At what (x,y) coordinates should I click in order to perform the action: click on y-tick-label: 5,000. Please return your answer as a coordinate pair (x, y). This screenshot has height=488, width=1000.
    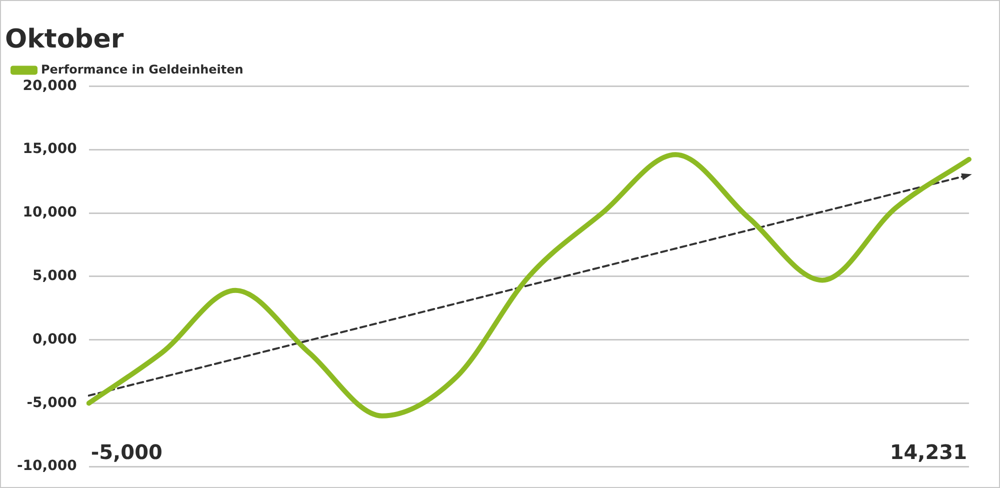
    Looking at the image, I should click on (55, 276).